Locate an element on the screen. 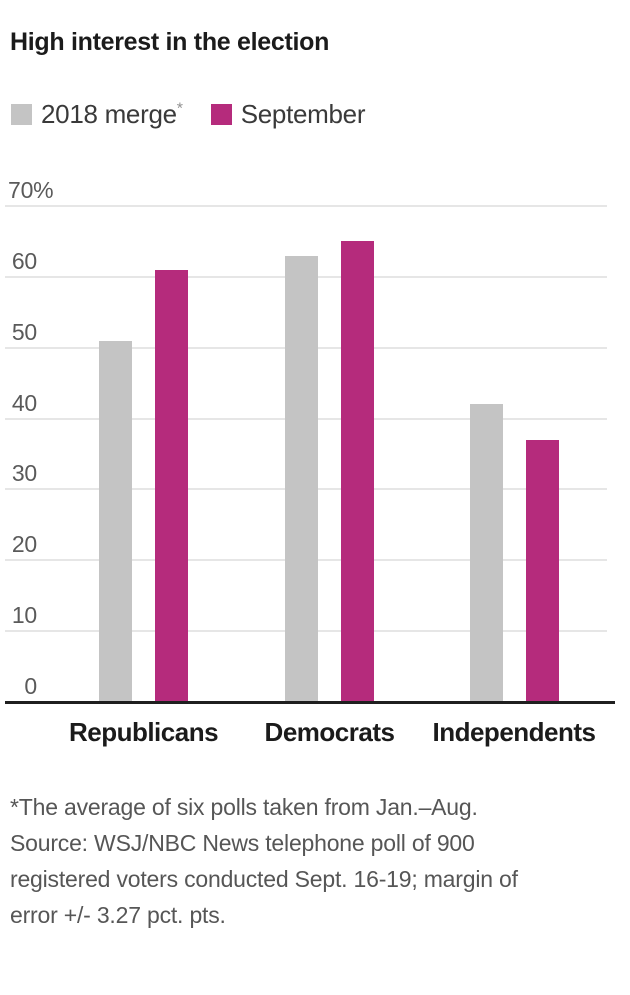  legend-item-2018-merge: 2018 merge* is located at coordinates (97, 114).